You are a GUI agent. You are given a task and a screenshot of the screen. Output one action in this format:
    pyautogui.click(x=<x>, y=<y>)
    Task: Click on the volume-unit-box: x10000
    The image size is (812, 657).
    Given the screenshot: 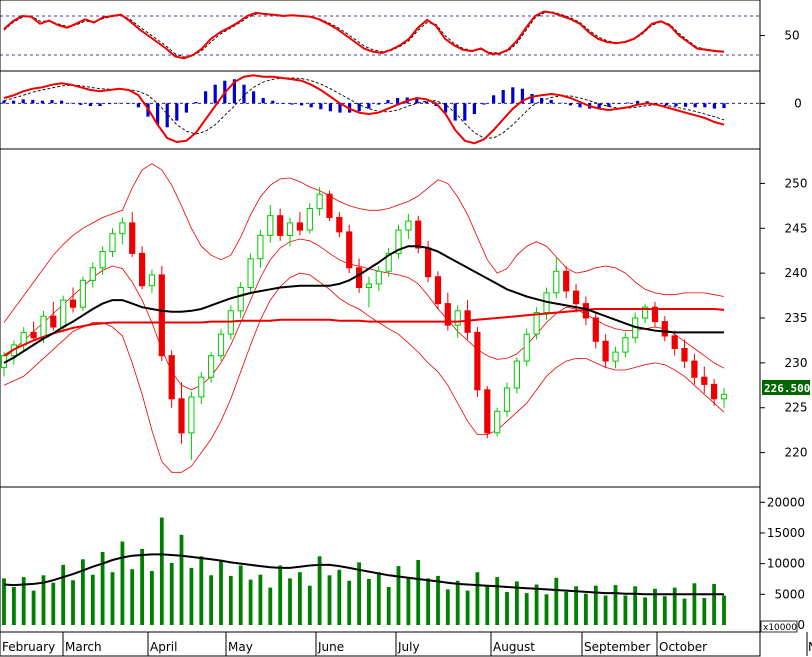 What is the action you would take?
    pyautogui.click(x=779, y=626)
    